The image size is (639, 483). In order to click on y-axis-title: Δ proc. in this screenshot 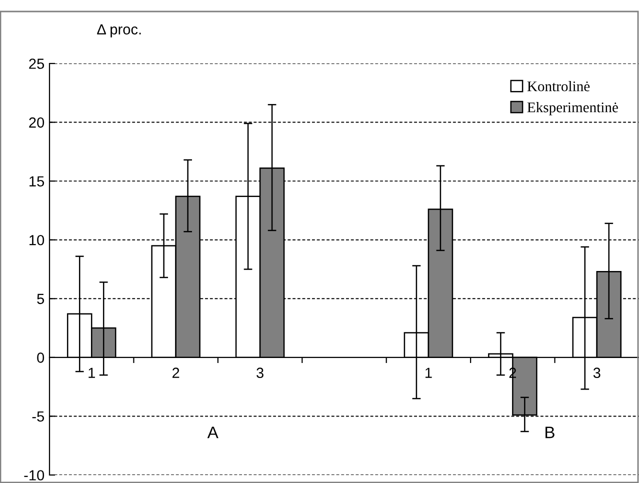, I will do `click(119, 31)`.